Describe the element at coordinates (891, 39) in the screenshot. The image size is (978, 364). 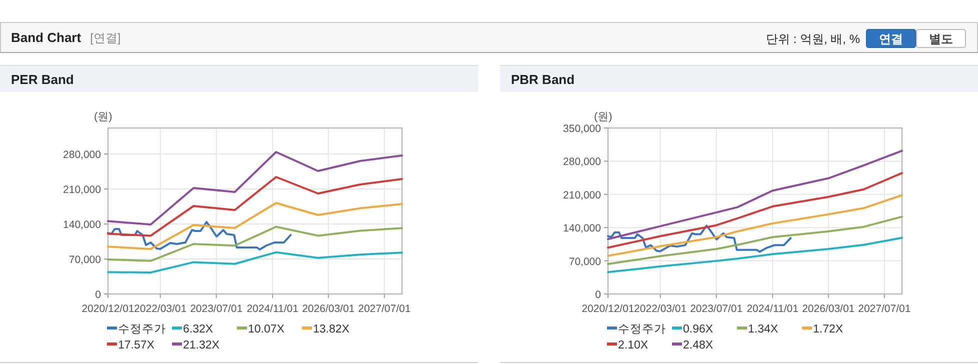
I see `text: 연결` at that location.